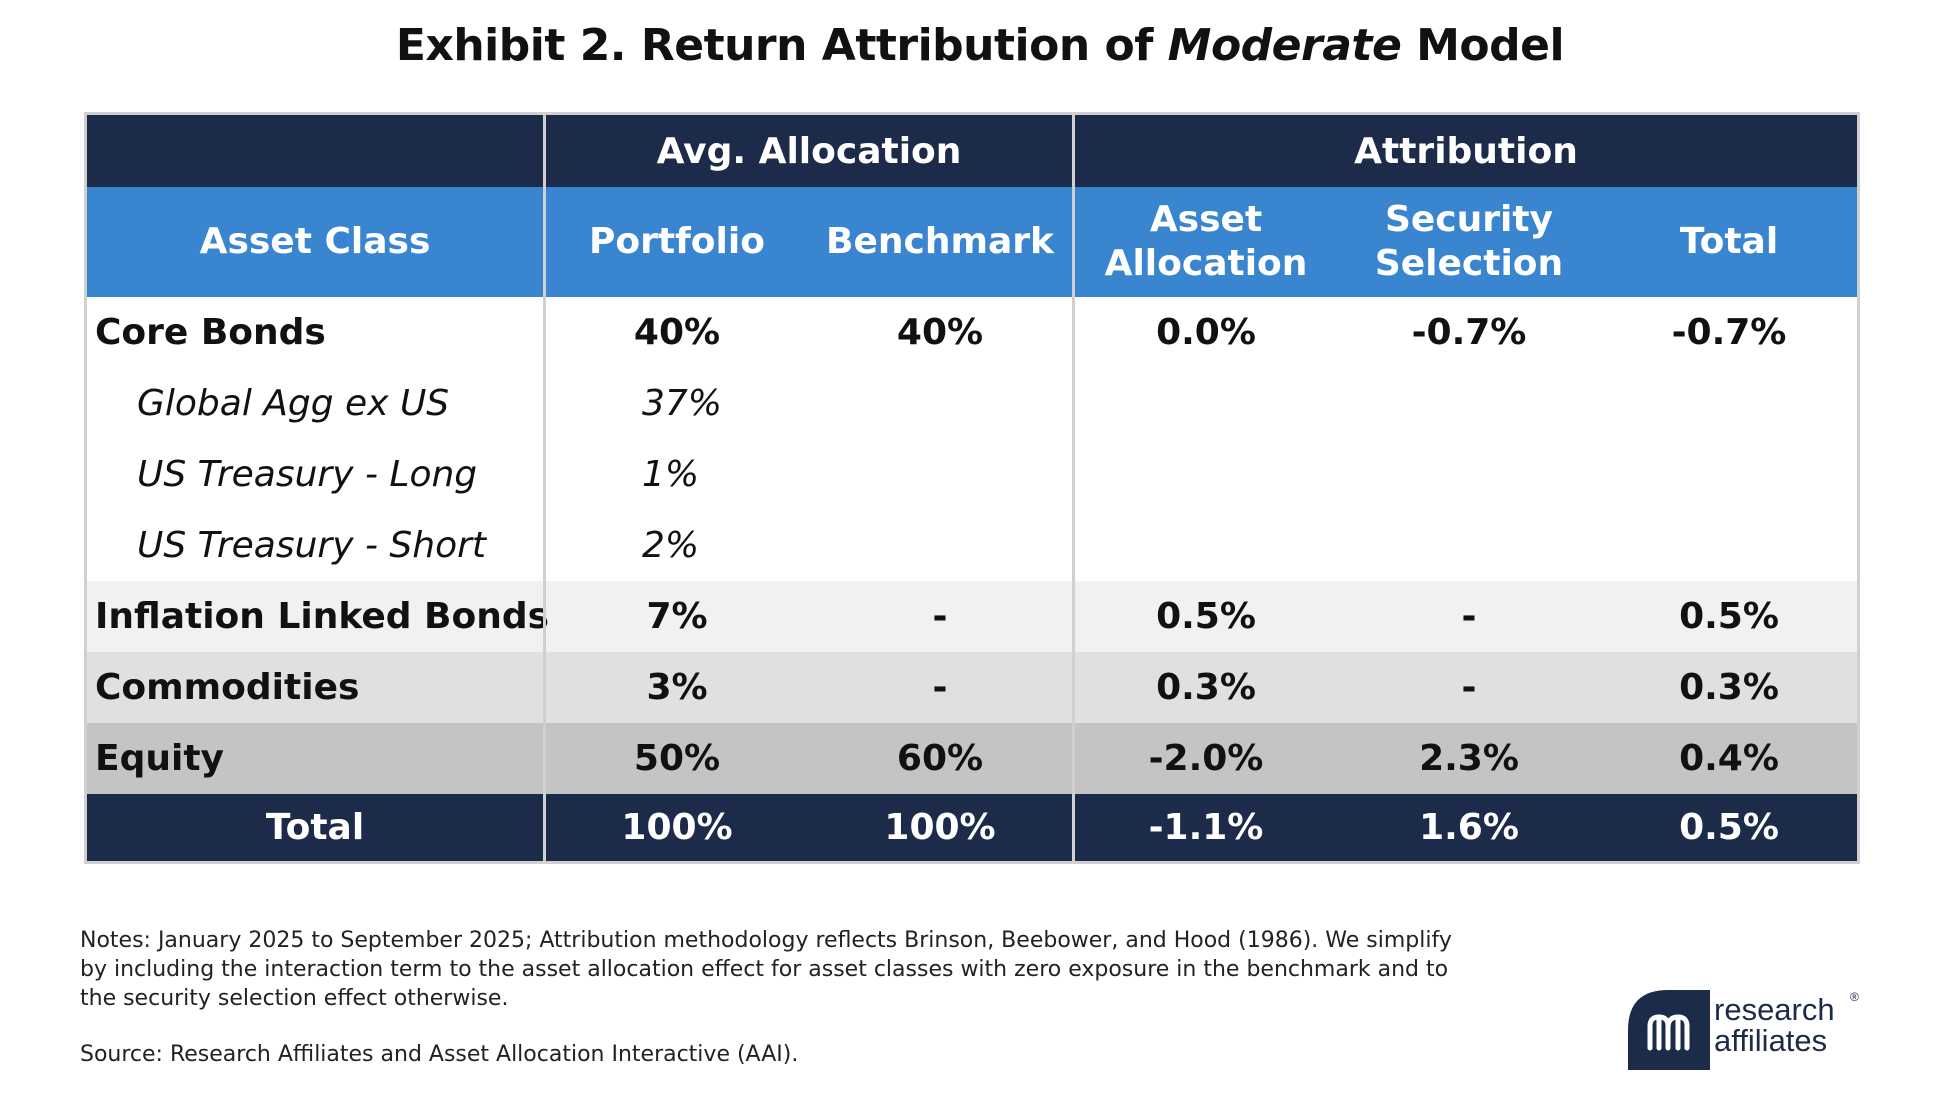 Image resolution: width=1960 pixels, height=1118 pixels. I want to click on table-row: Global Agg ex US 37%, so click(972, 403).